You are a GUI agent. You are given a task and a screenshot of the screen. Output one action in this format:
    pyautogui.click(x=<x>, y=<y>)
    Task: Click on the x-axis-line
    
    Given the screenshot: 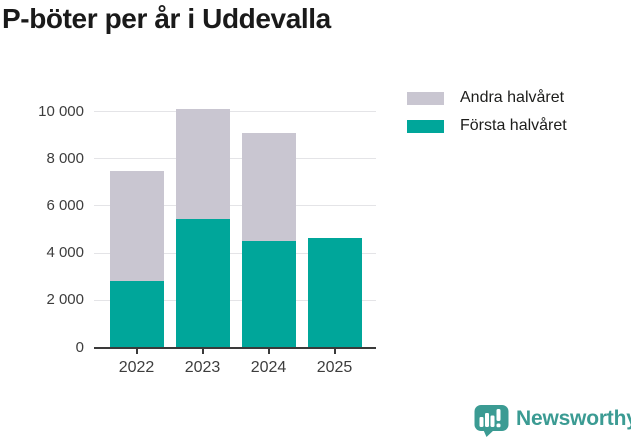 What is the action you would take?
    pyautogui.click(x=235, y=347)
    